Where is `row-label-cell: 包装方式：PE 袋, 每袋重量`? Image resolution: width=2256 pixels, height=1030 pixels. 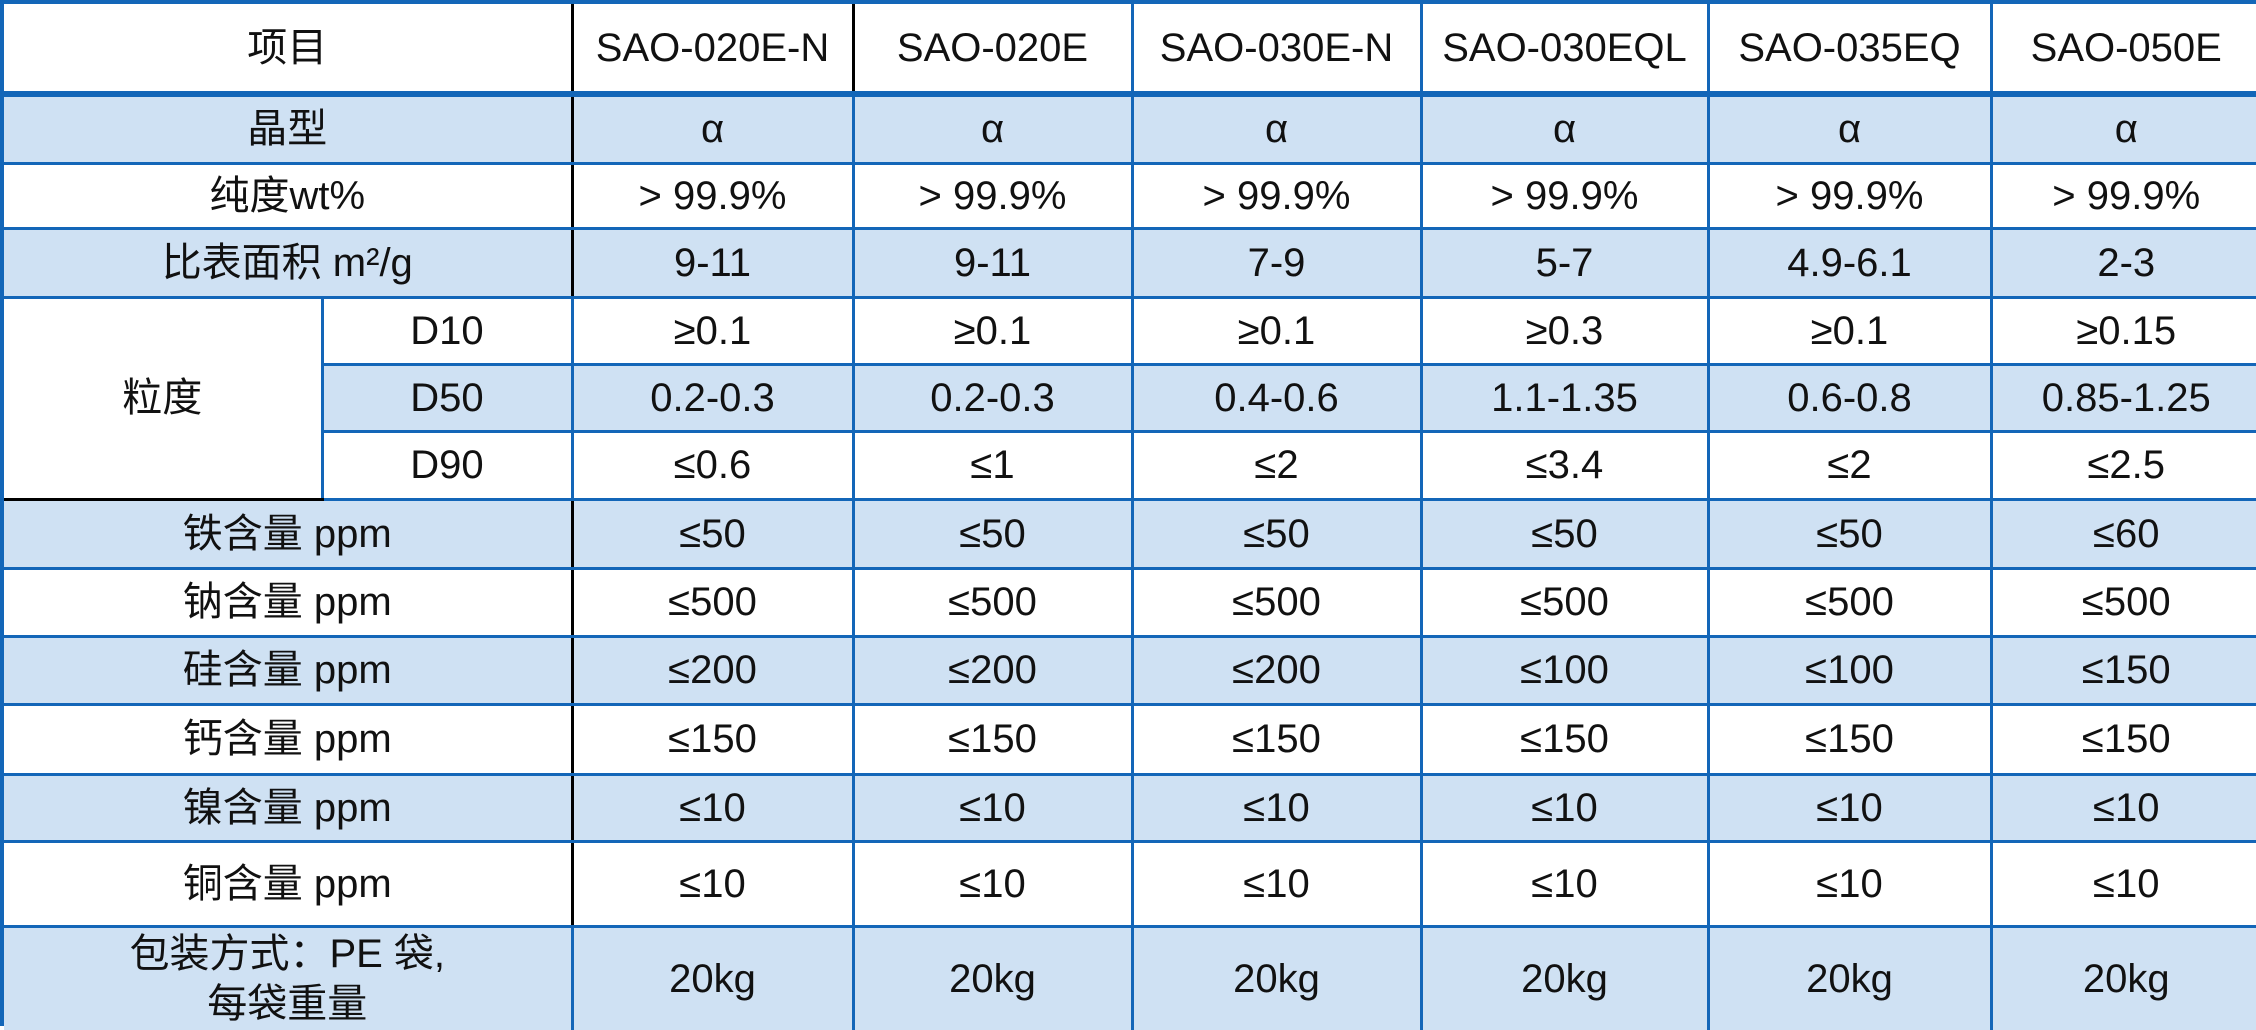 row-label-cell: 包装方式：PE 袋, 每袋重量 is located at coordinates (289, 978).